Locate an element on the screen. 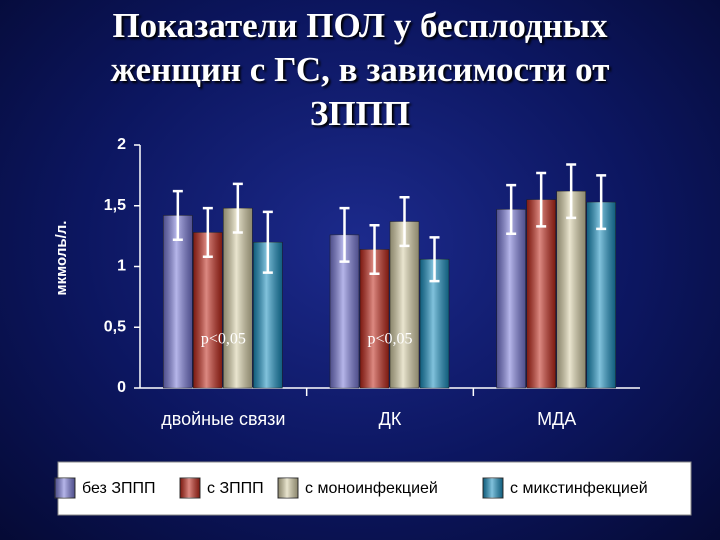  x-tick-label: двойные связи is located at coordinates (223, 419).